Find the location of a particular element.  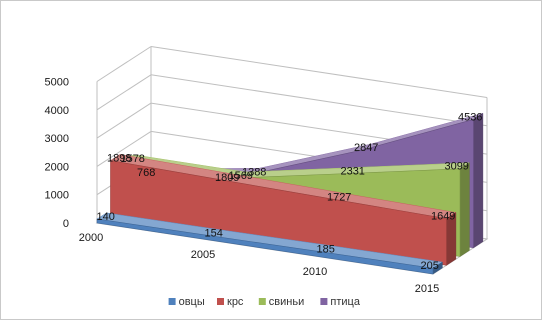

legend-item-птица: птица is located at coordinates (340, 302).